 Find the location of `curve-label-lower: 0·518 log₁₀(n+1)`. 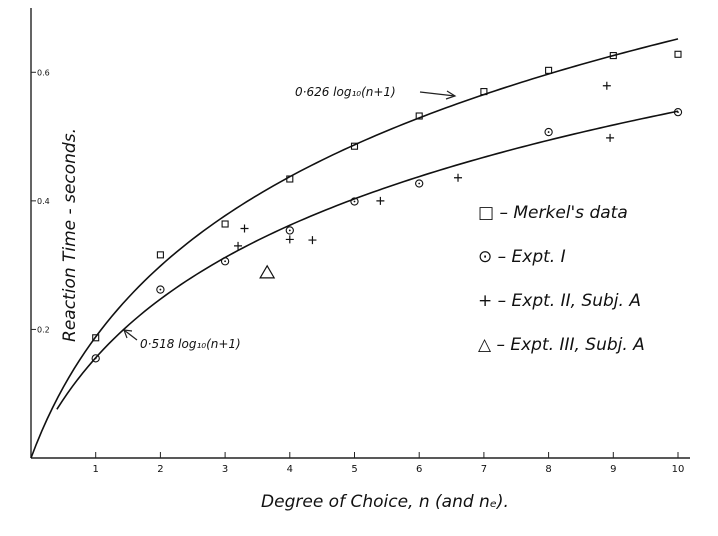

curve-label-lower: 0·518 log₁₀(n+1) is located at coordinates (190, 344).